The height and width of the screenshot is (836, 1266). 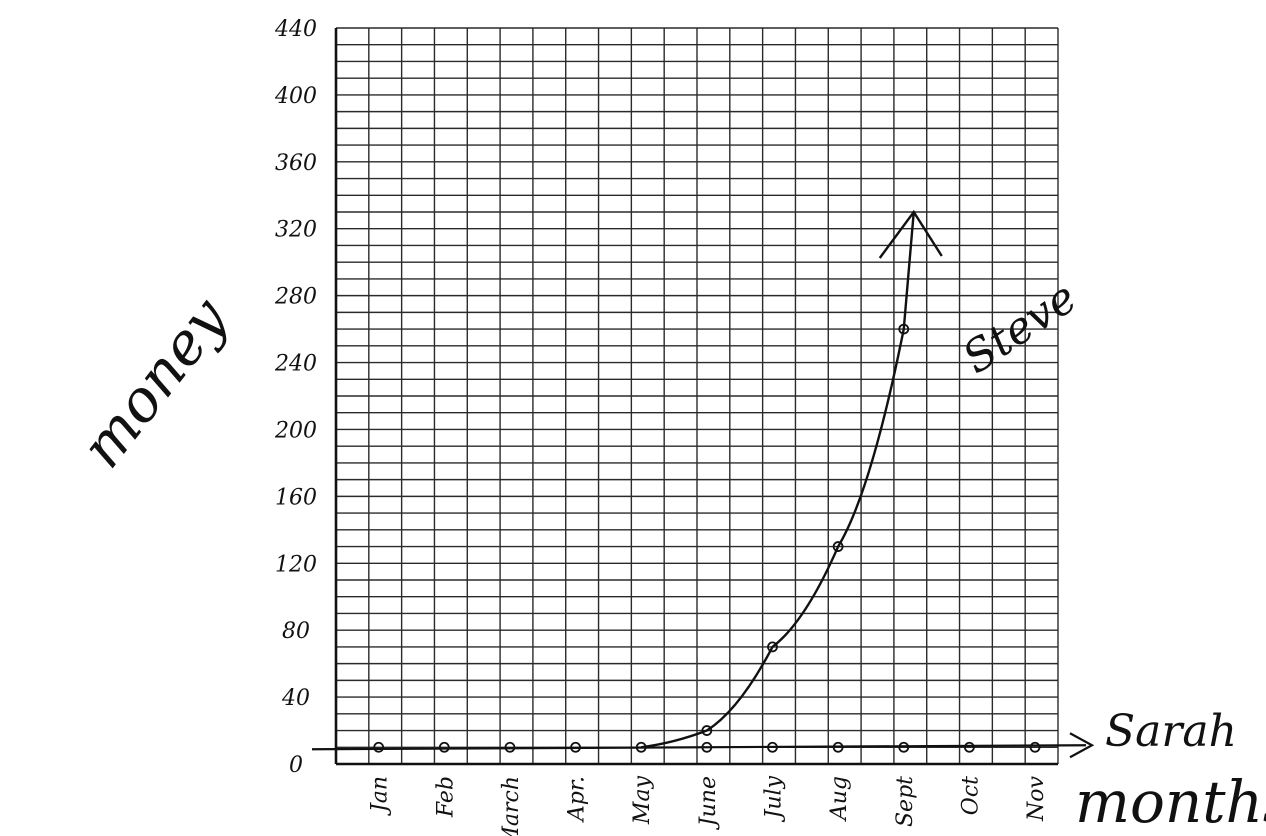 I want to click on x-tick-label: June, so click(x=708, y=803).